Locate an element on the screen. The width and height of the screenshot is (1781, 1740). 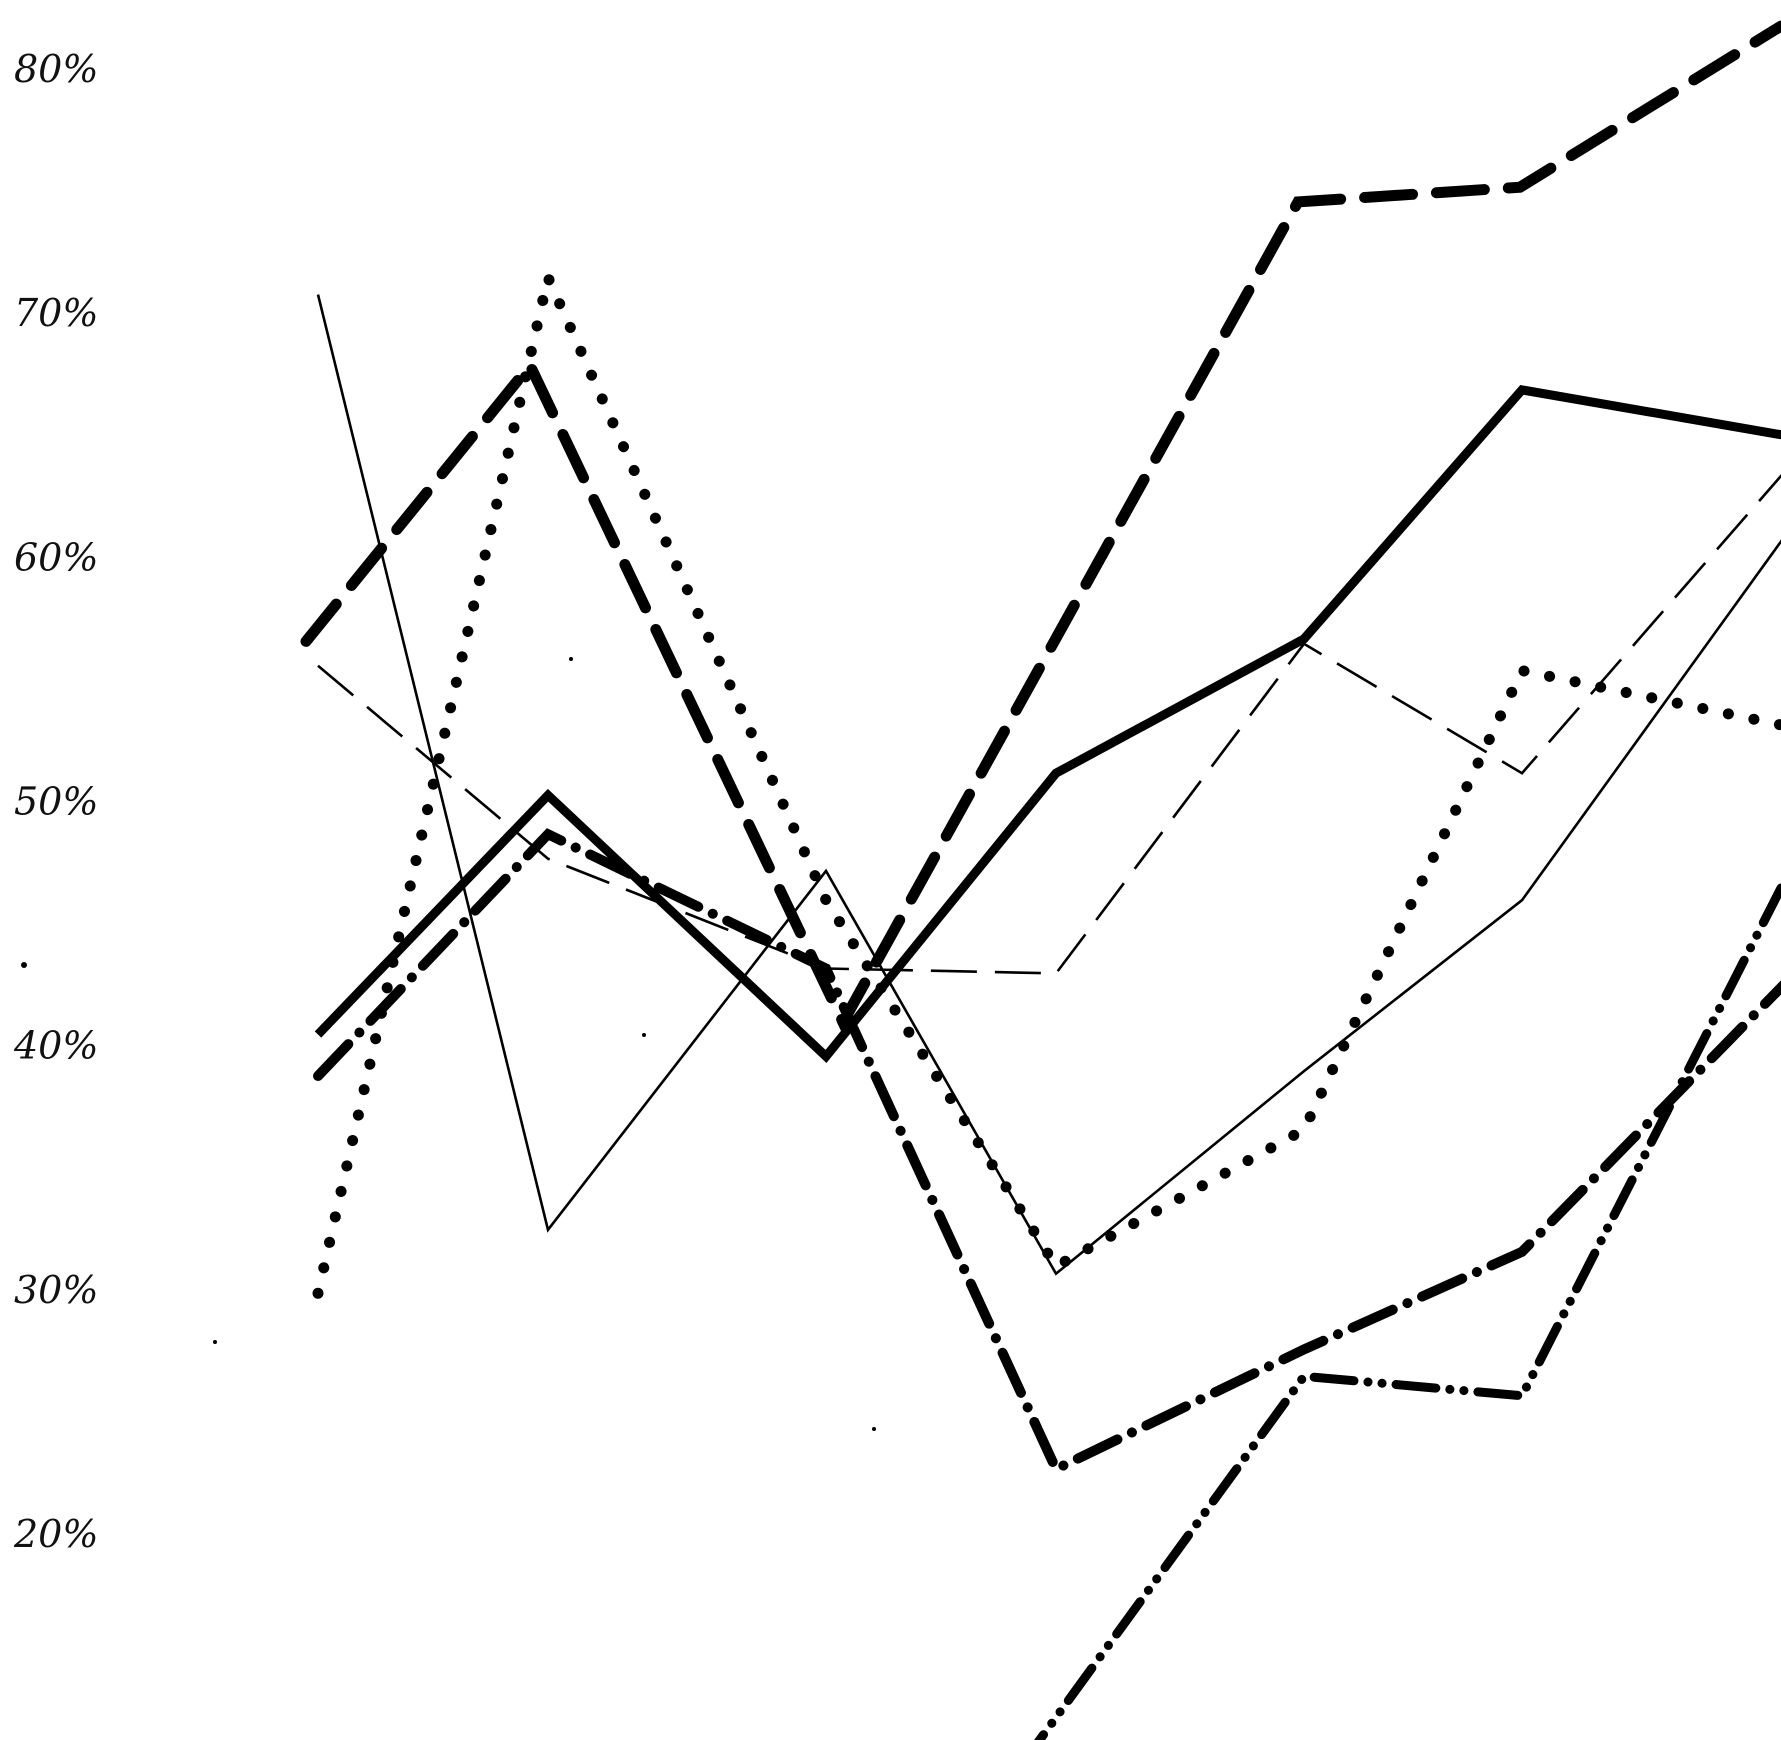
y-tick-label: 30% is located at coordinates (56, 1290).